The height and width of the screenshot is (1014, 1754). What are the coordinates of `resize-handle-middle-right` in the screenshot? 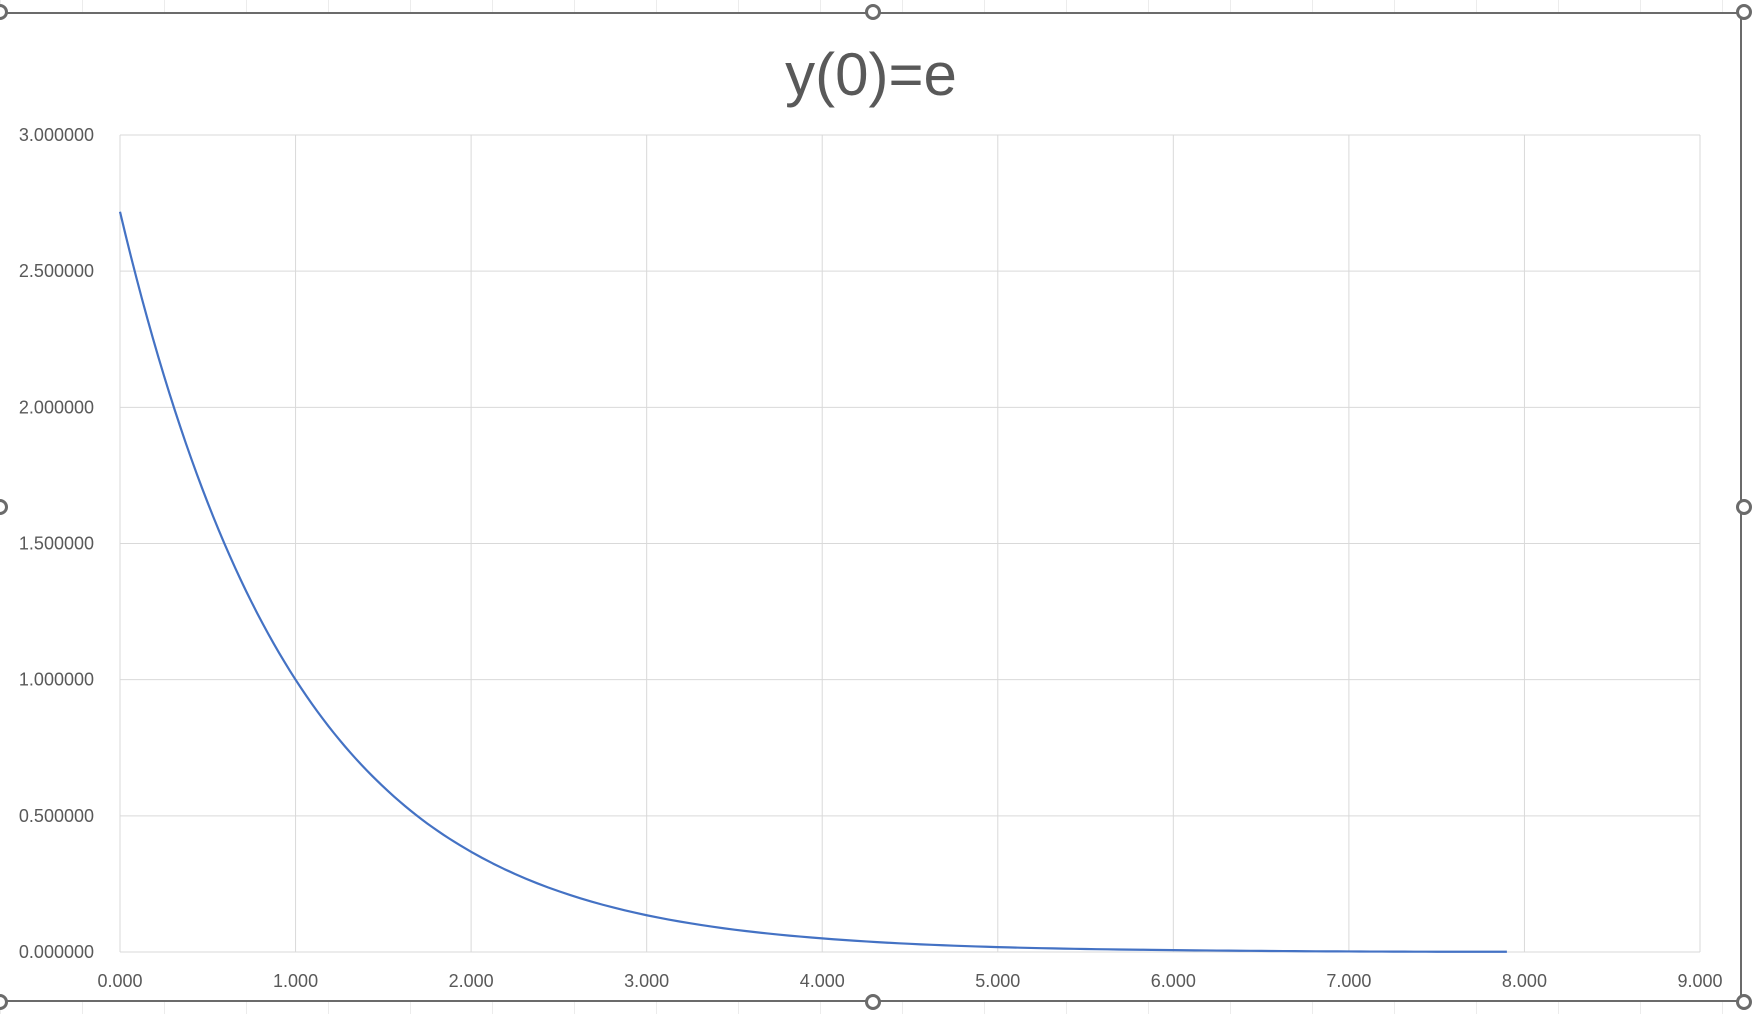 It's located at (1744, 507).